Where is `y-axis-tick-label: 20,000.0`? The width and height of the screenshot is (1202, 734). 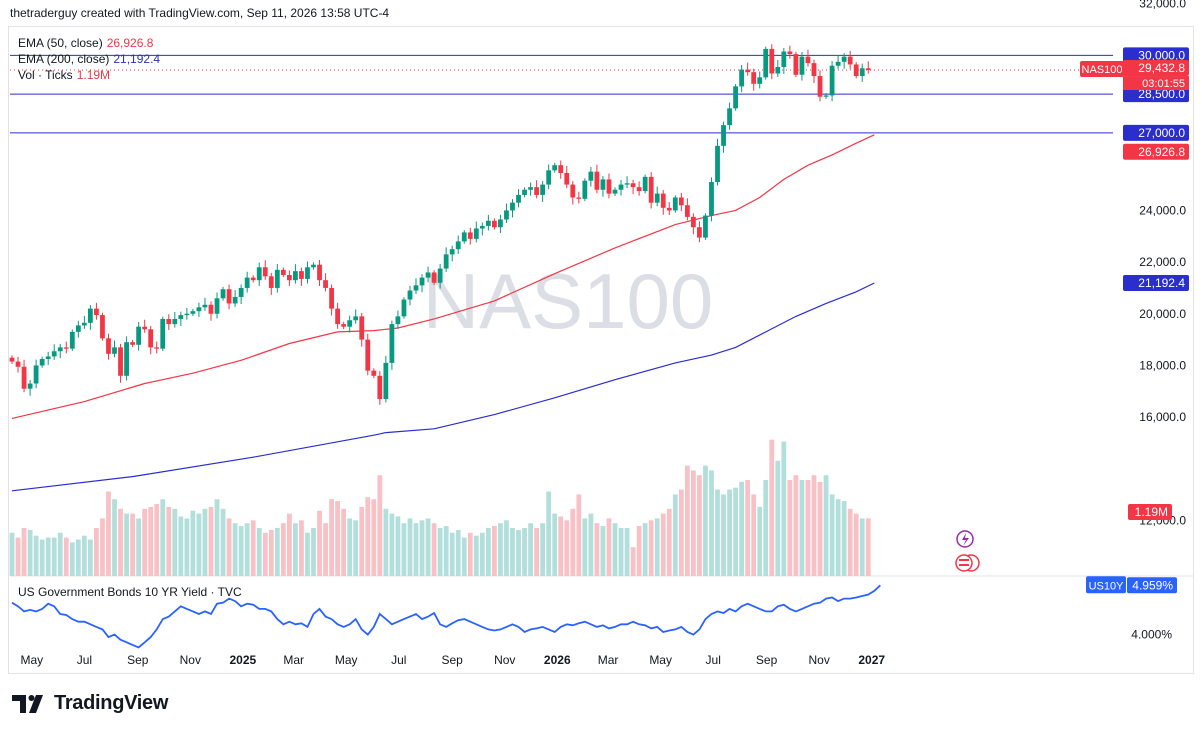 y-axis-tick-label: 20,000.0 is located at coordinates (1162, 314).